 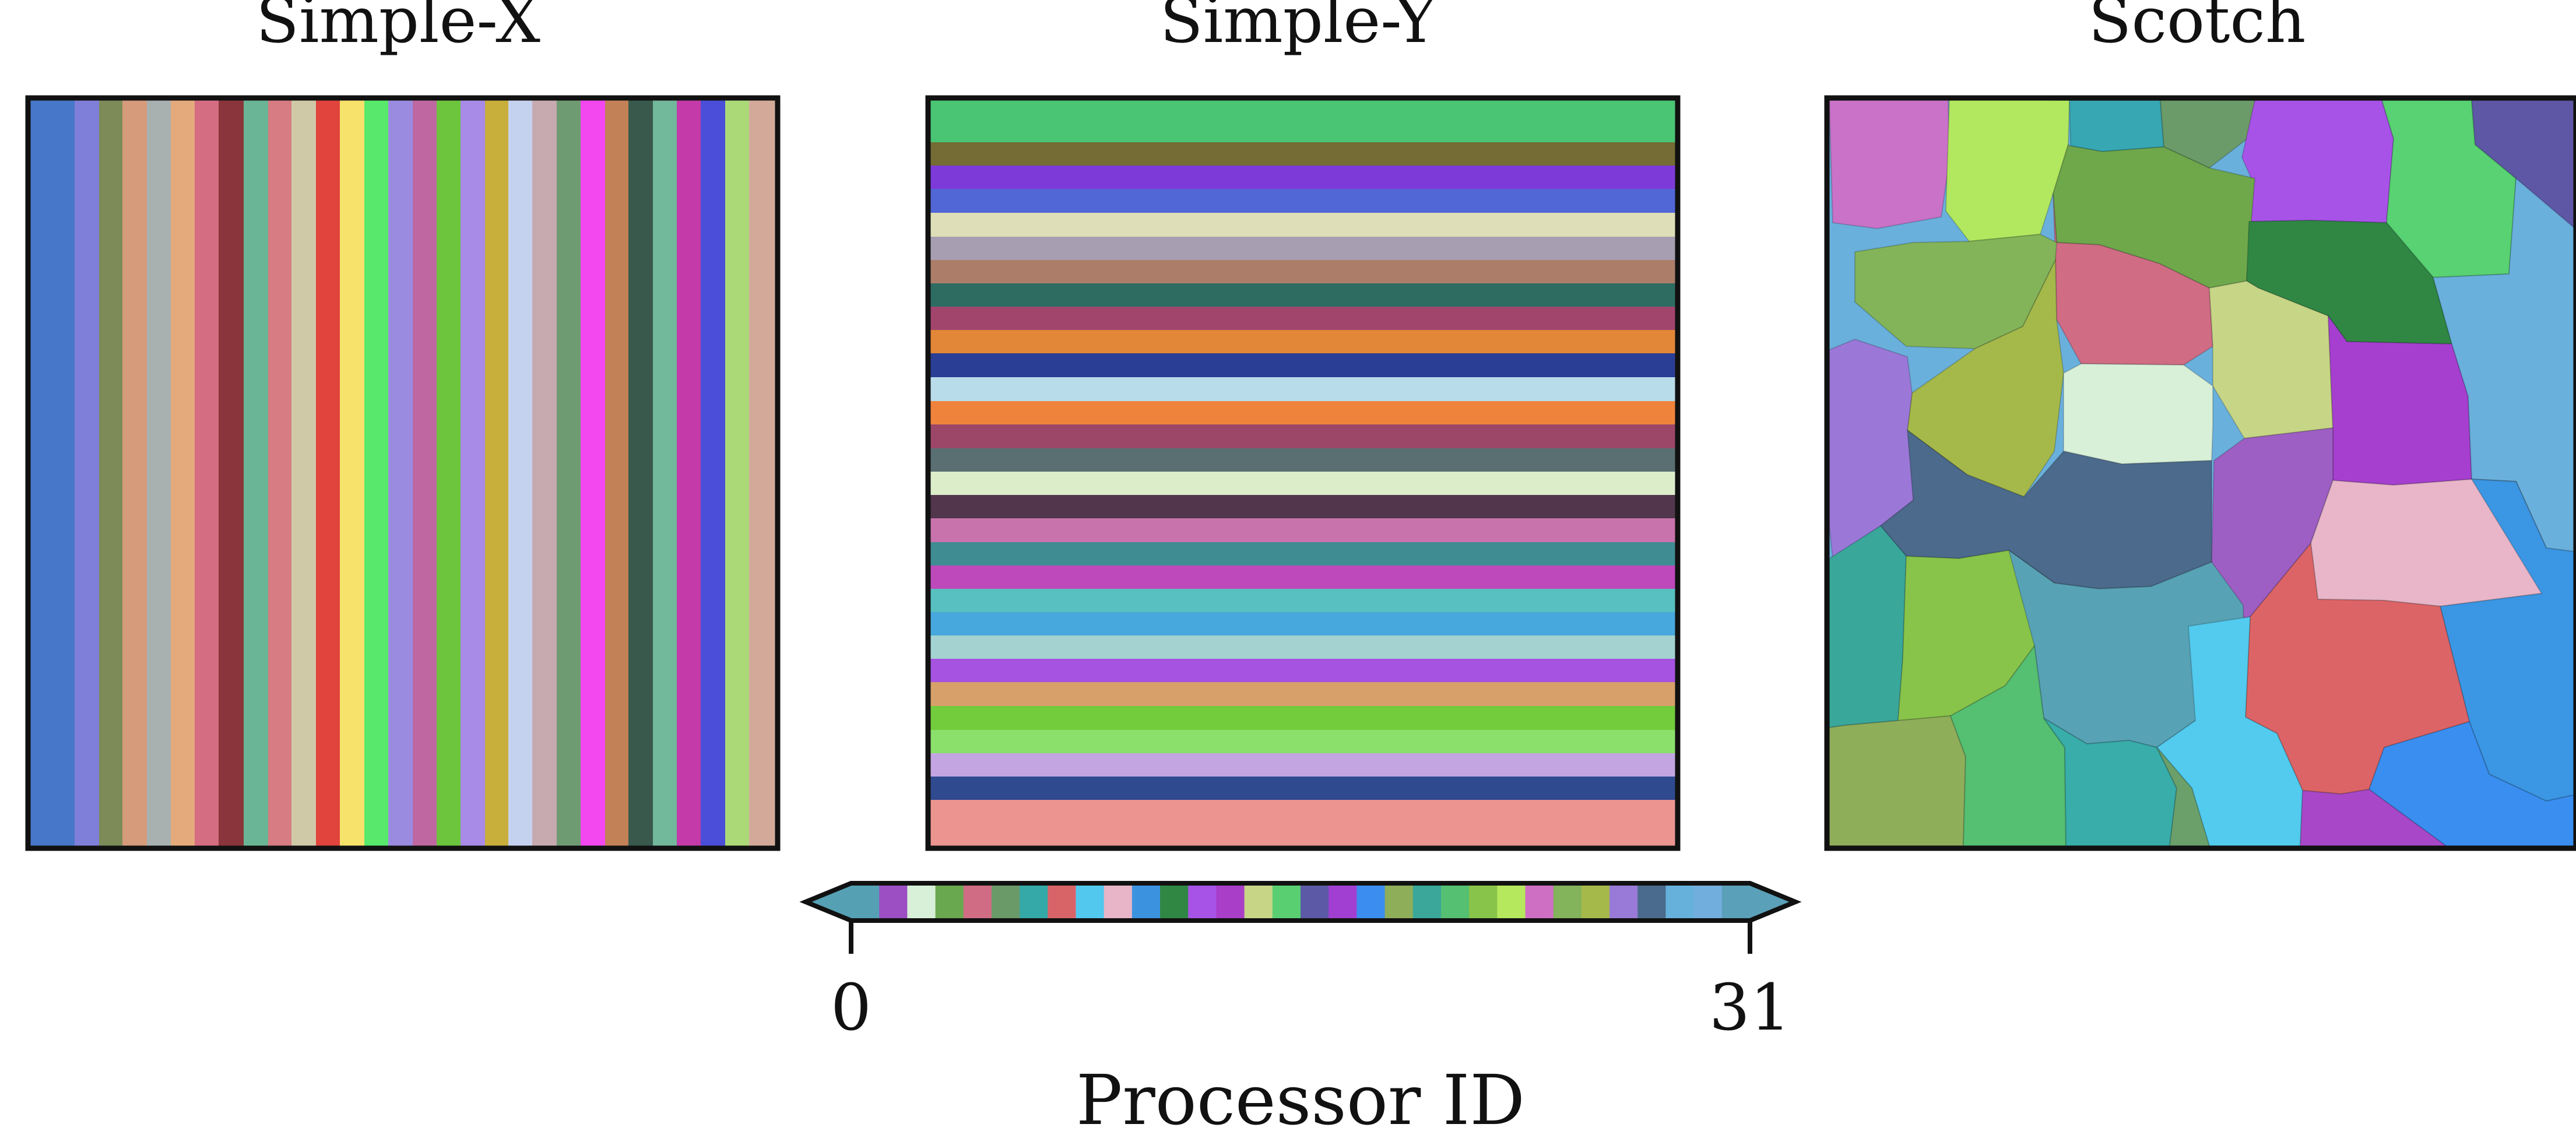 What do you see at coordinates (851, 1008) in the screenshot?
I see `colorbar-min-label: 0` at bounding box center [851, 1008].